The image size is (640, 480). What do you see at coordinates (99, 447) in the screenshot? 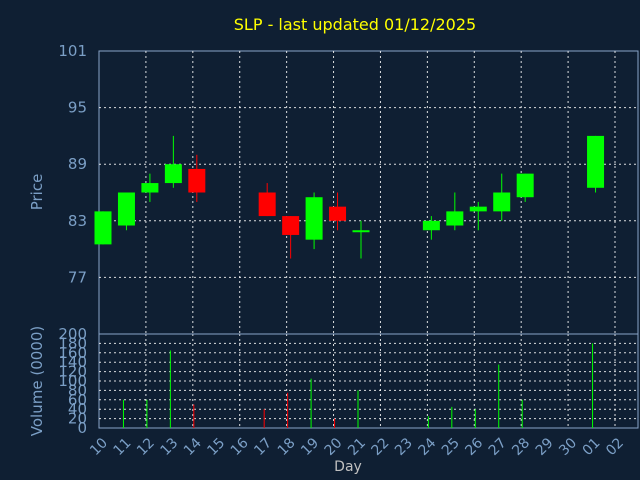
I see `x-tick-label: 10` at bounding box center [99, 447].